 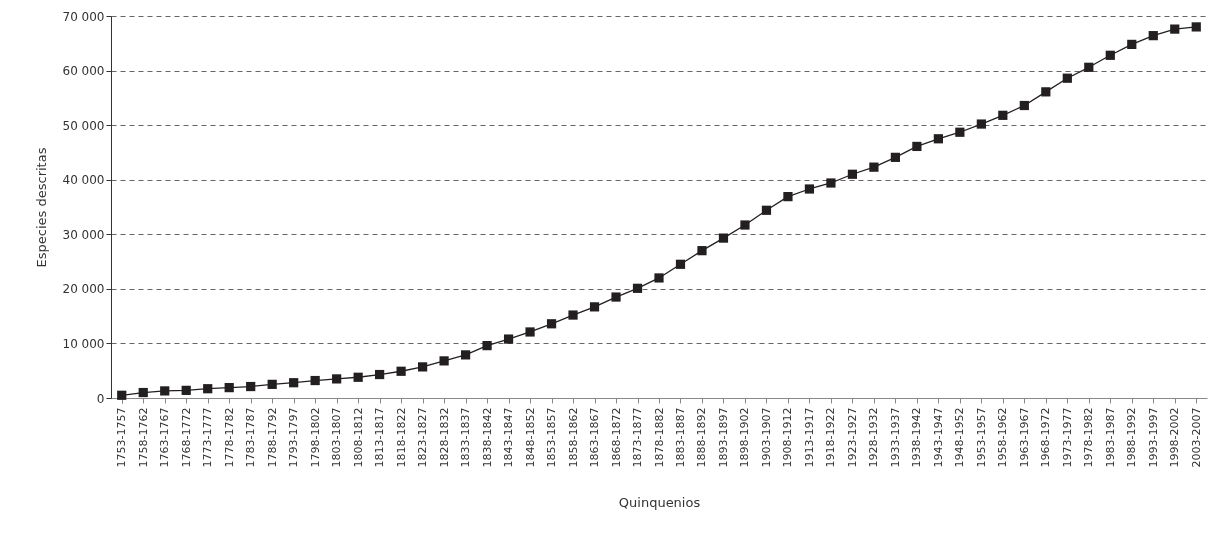 What do you see at coordinates (874, 437) in the screenshot?
I see `x-tick-label: 1928-1932` at bounding box center [874, 437].